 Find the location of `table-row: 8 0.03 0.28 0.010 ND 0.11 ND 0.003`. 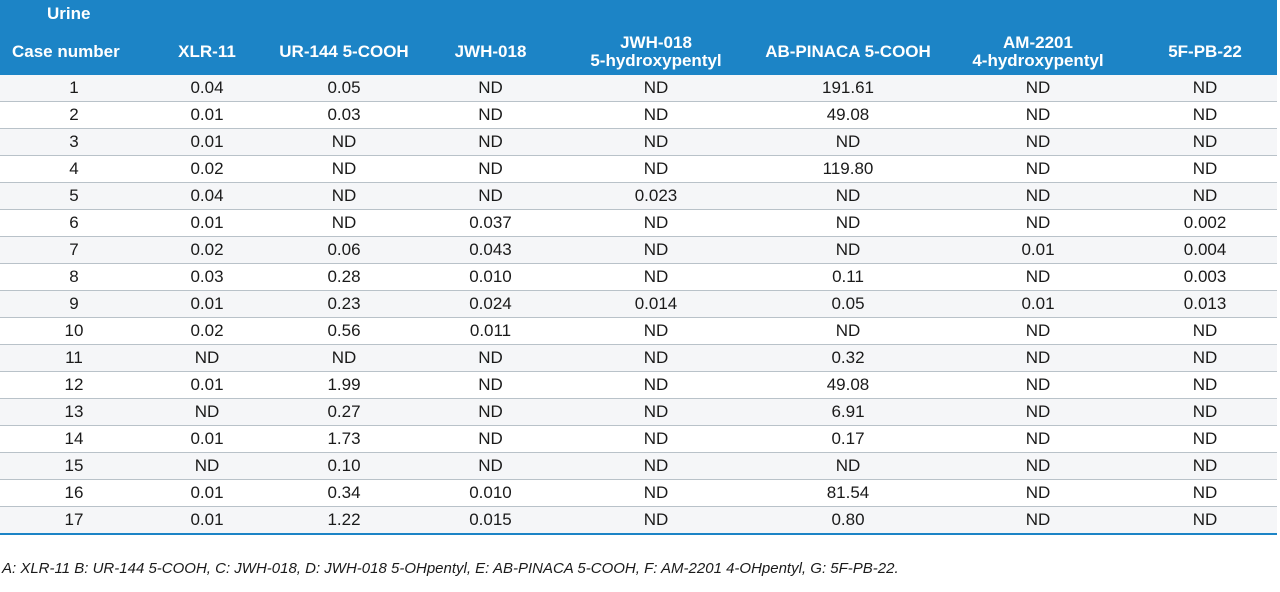

table-row: 8 0.03 0.28 0.010 ND 0.11 ND 0.003 is located at coordinates (639, 277).